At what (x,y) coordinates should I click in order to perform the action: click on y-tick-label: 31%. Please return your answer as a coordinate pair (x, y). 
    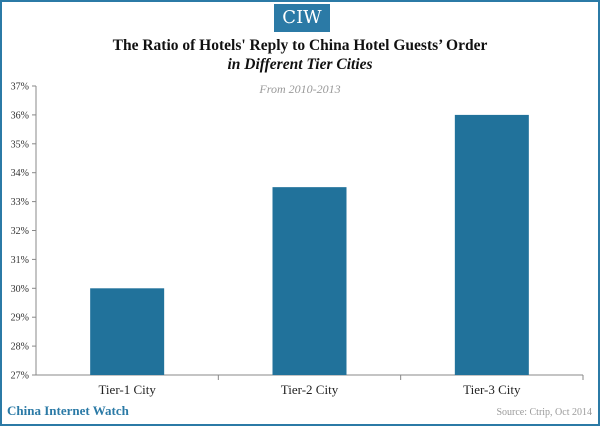
    Looking at the image, I should click on (20, 260).